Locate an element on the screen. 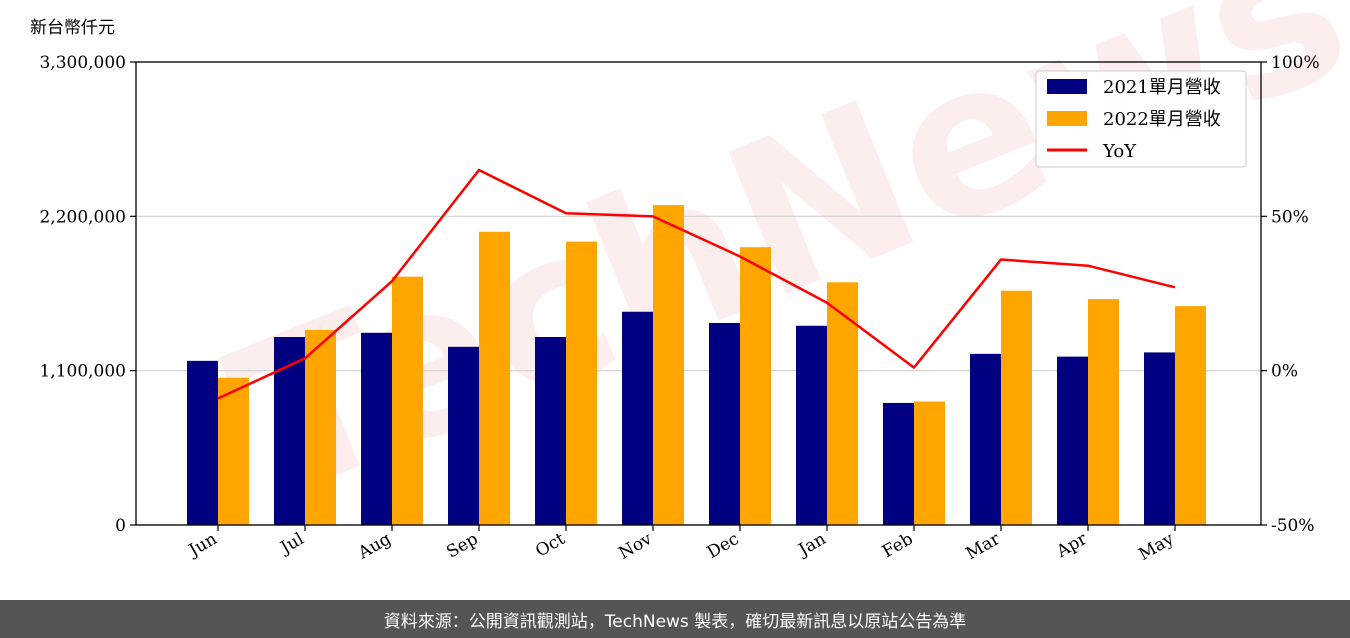 Image resolution: width=1350 pixels, height=638 pixels. y-left-tick-label: 3,300,000 is located at coordinates (82, 63).